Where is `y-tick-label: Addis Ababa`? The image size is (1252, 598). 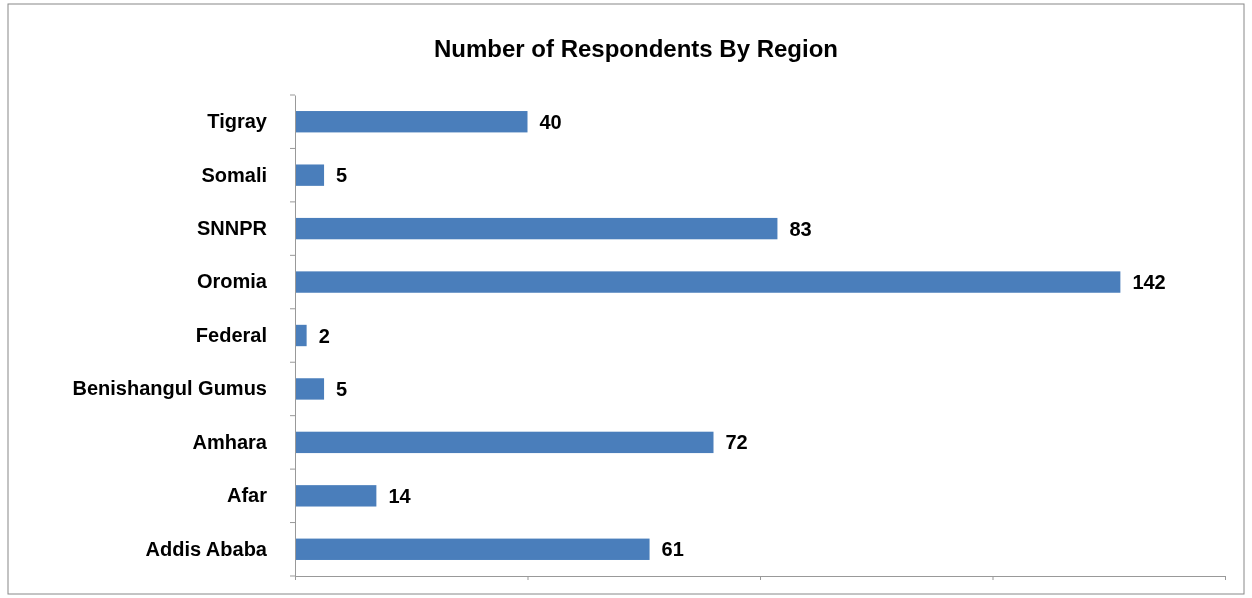 y-tick-label: Addis Ababa is located at coordinates (206, 548).